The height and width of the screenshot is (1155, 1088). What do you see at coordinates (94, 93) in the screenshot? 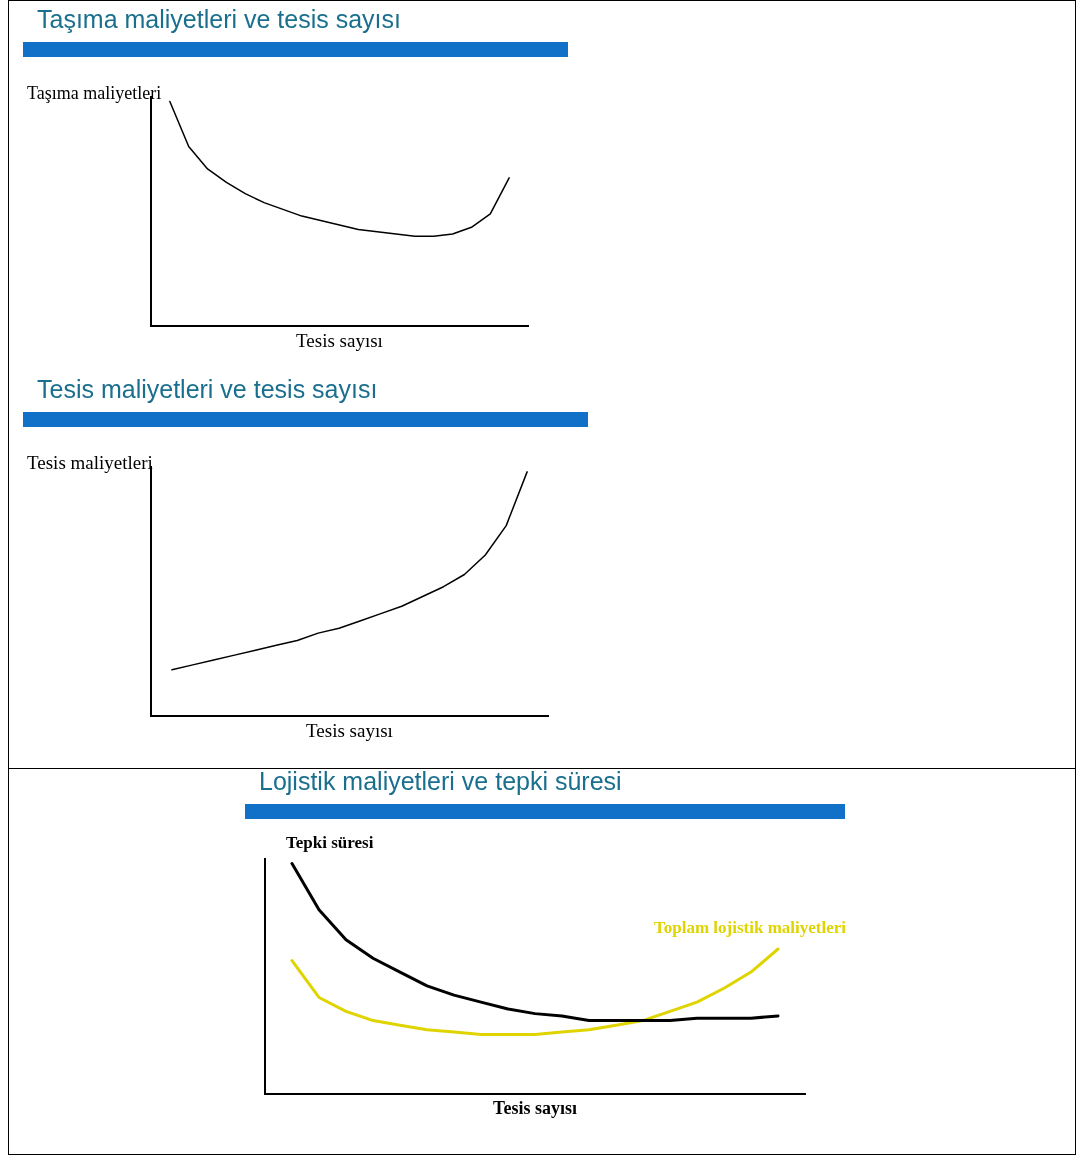
I see `y-axis-title: Taşıma maliyetleri` at bounding box center [94, 93].